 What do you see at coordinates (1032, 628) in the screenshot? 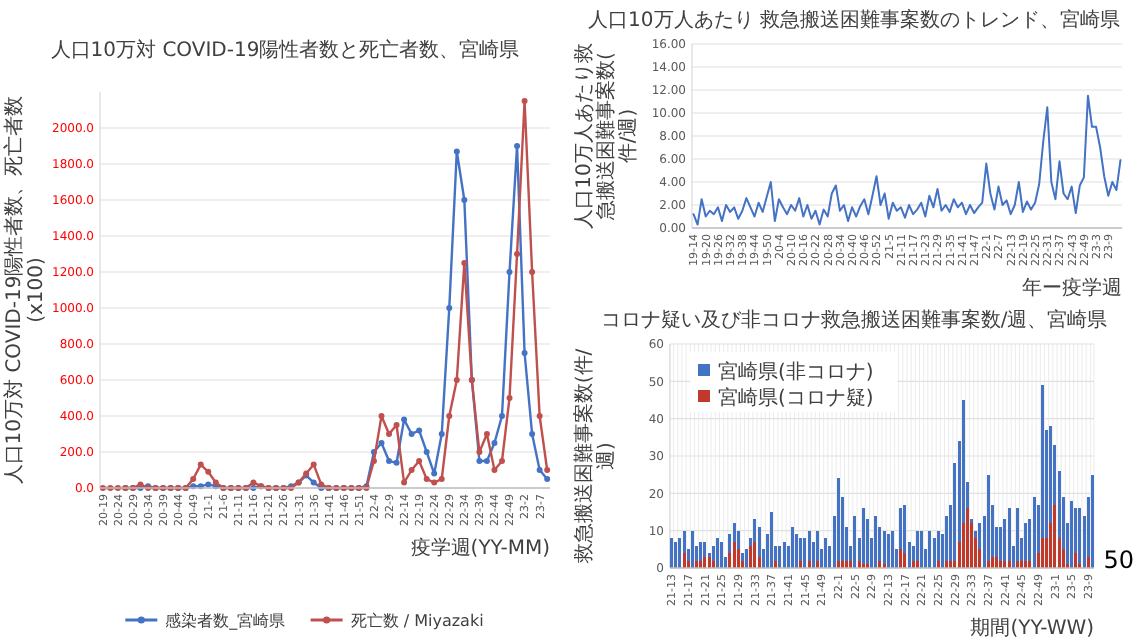
I see `x-axis-title: 期間(YY-WW)` at bounding box center [1032, 628].